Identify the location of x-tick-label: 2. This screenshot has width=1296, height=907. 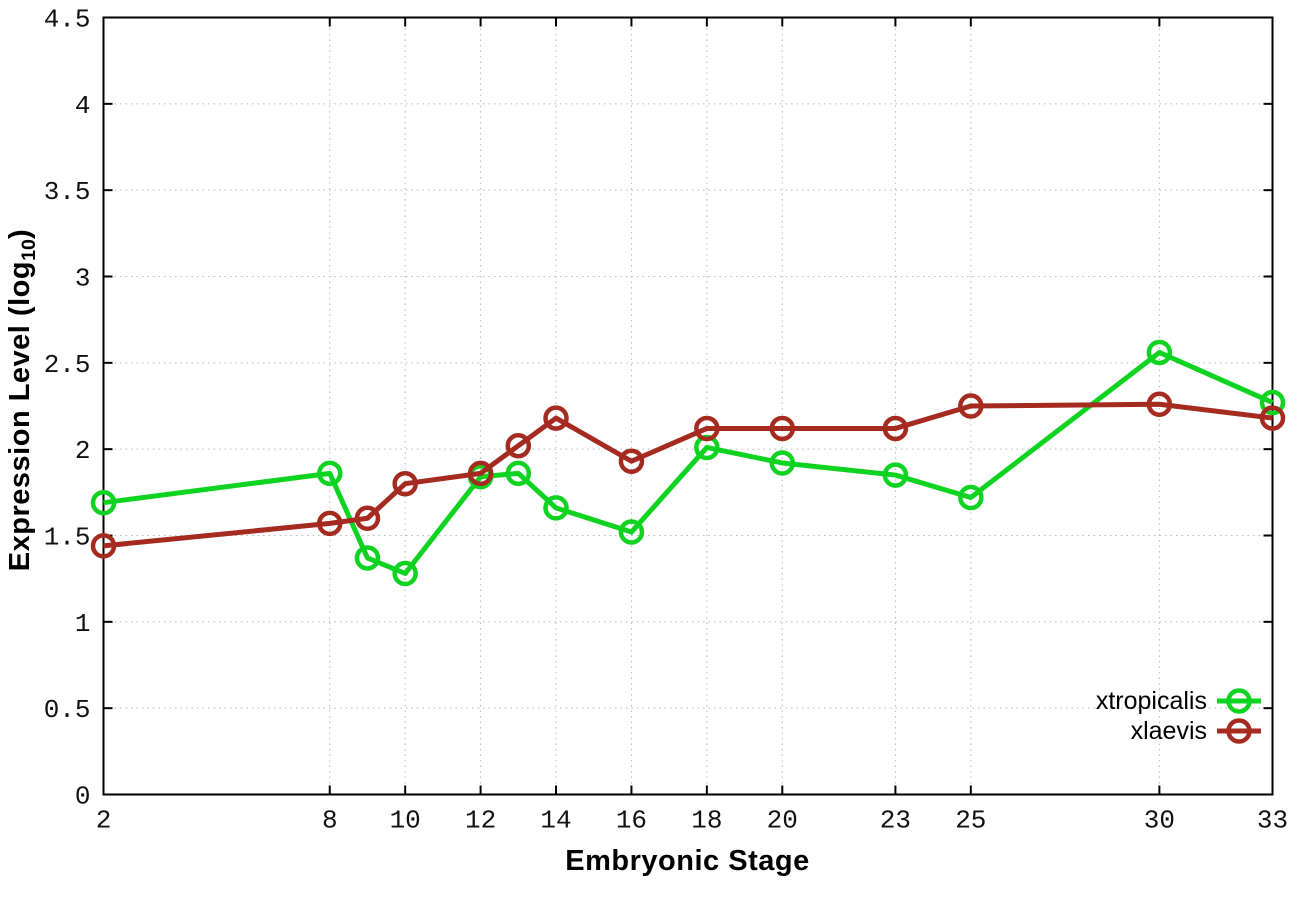
(104, 821).